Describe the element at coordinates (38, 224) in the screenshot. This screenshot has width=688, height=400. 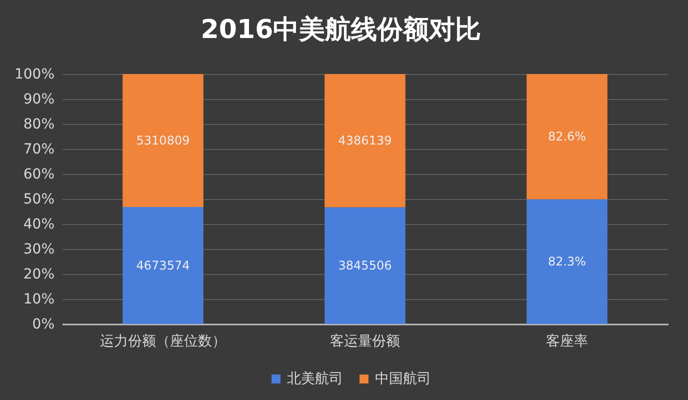
I see `y-tick-label: 40%` at that location.